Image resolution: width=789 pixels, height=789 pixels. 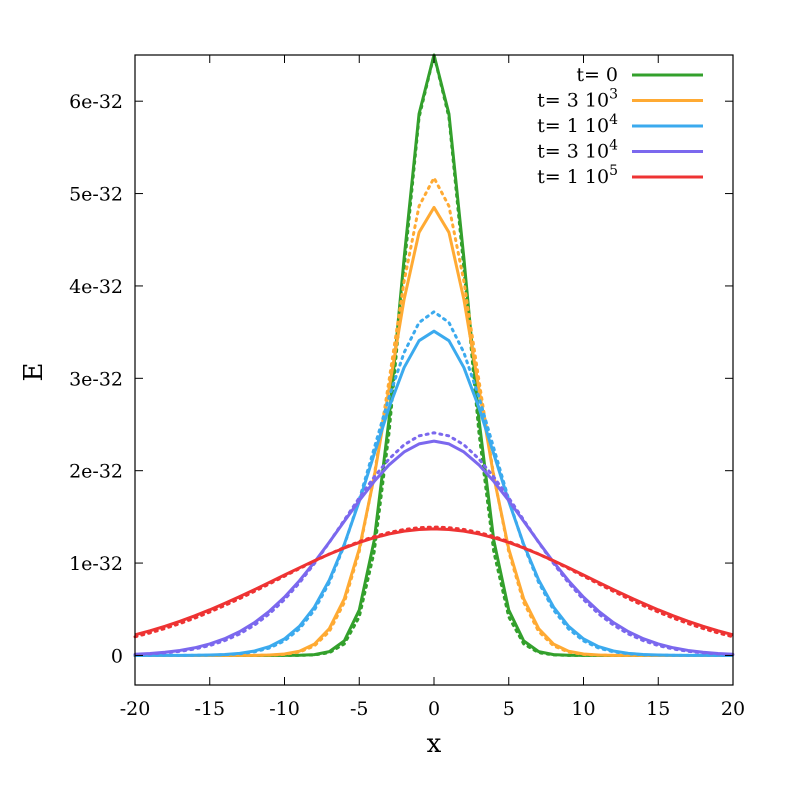 I want to click on x-tick-label: 5, so click(x=509, y=709).